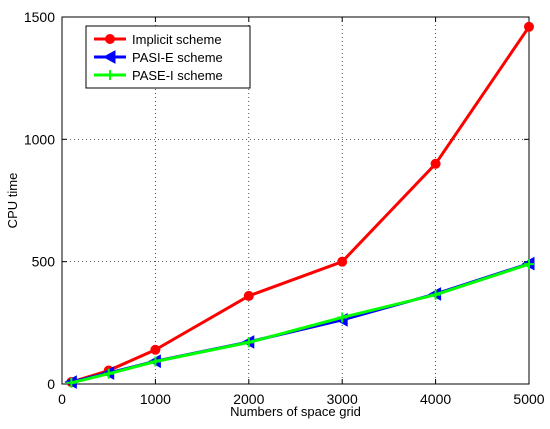  I want to click on x-tick-label: 3000, so click(342, 399).